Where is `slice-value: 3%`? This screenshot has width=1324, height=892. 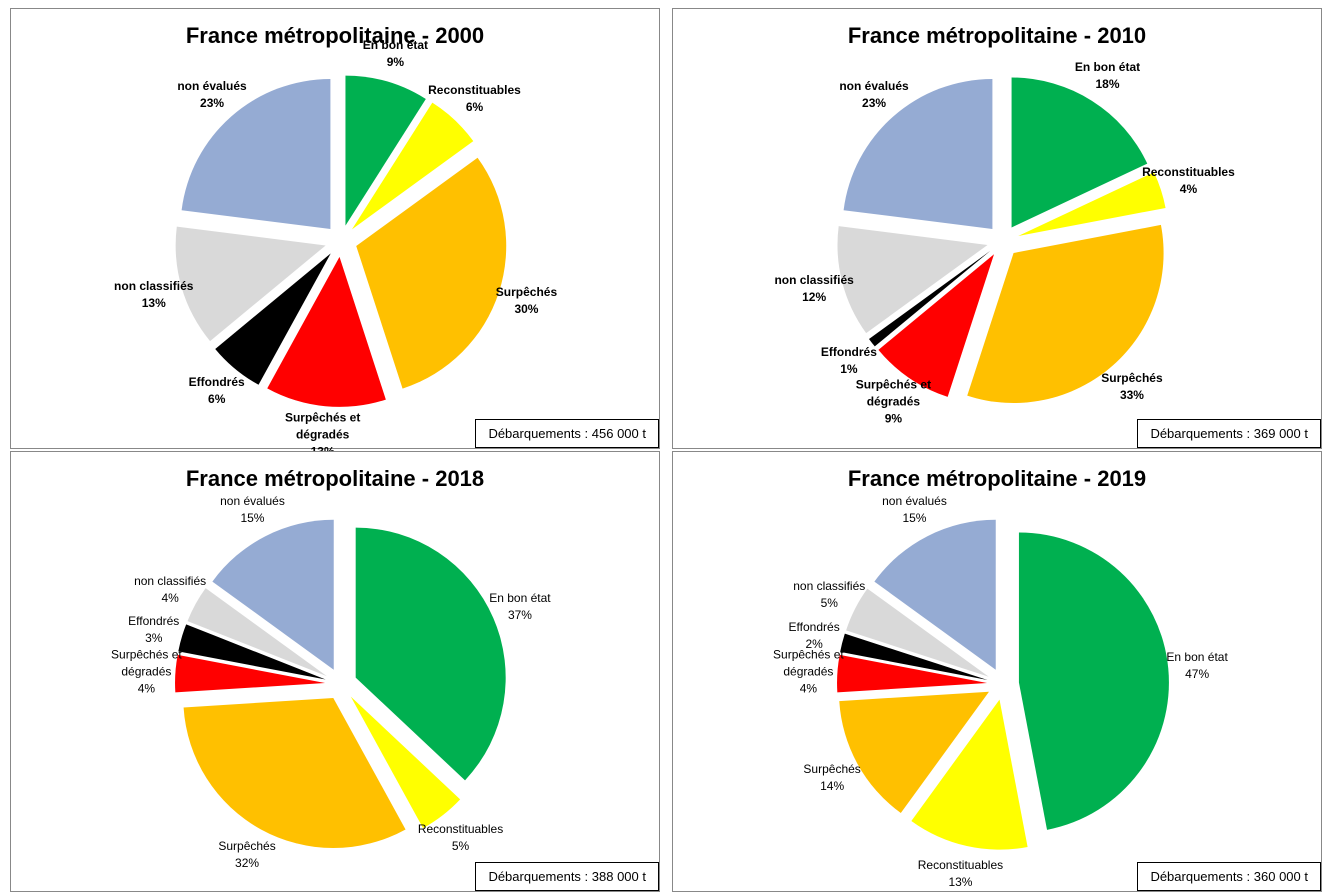 slice-value: 3% is located at coordinates (154, 637).